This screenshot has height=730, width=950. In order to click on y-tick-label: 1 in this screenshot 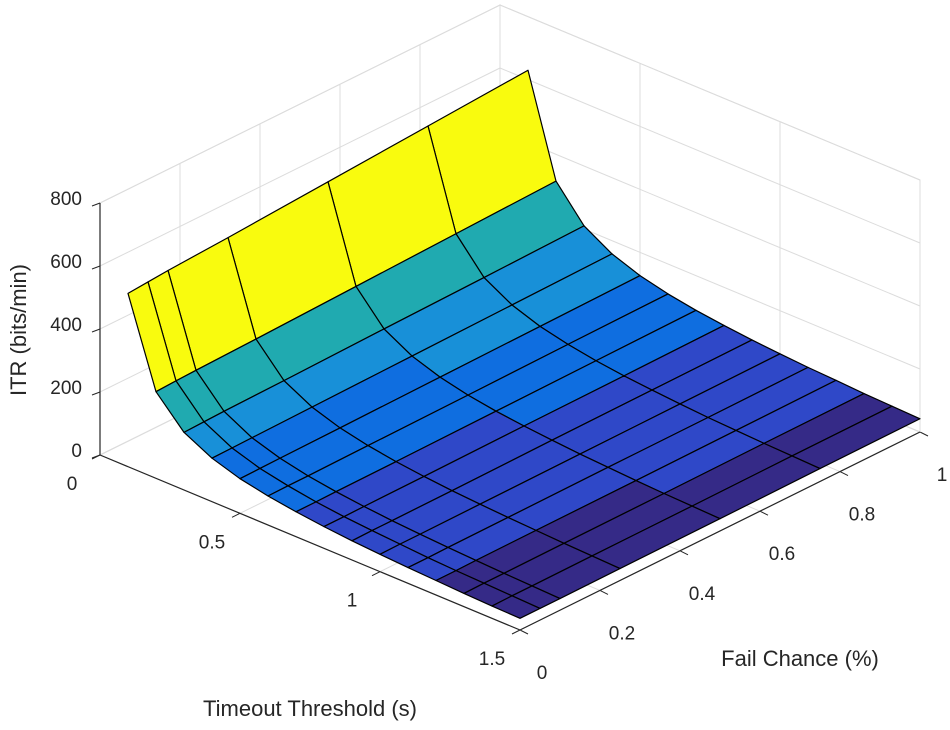, I will do `click(942, 475)`.